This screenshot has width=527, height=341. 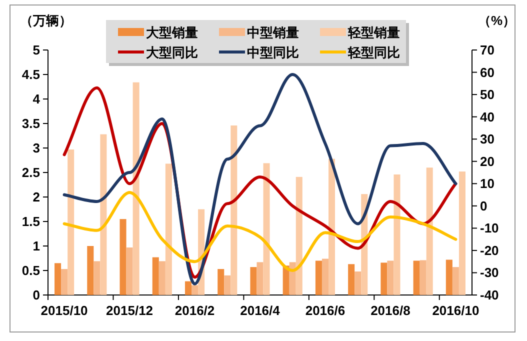 What do you see at coordinates (31, 270) in the screenshot?
I see `y-tick-label: 0.5` at bounding box center [31, 270].